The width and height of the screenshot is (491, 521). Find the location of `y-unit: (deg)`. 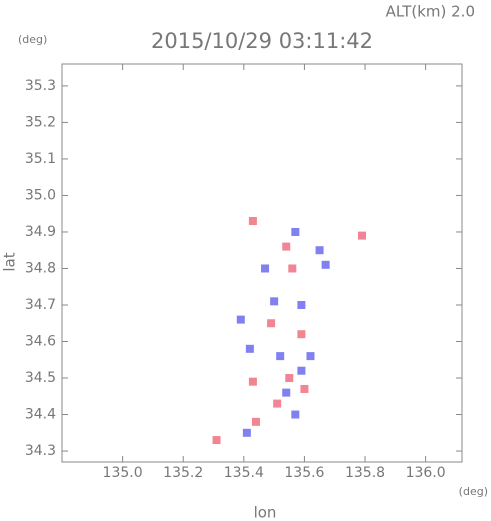

y-unit: (deg) is located at coordinates (32, 39).